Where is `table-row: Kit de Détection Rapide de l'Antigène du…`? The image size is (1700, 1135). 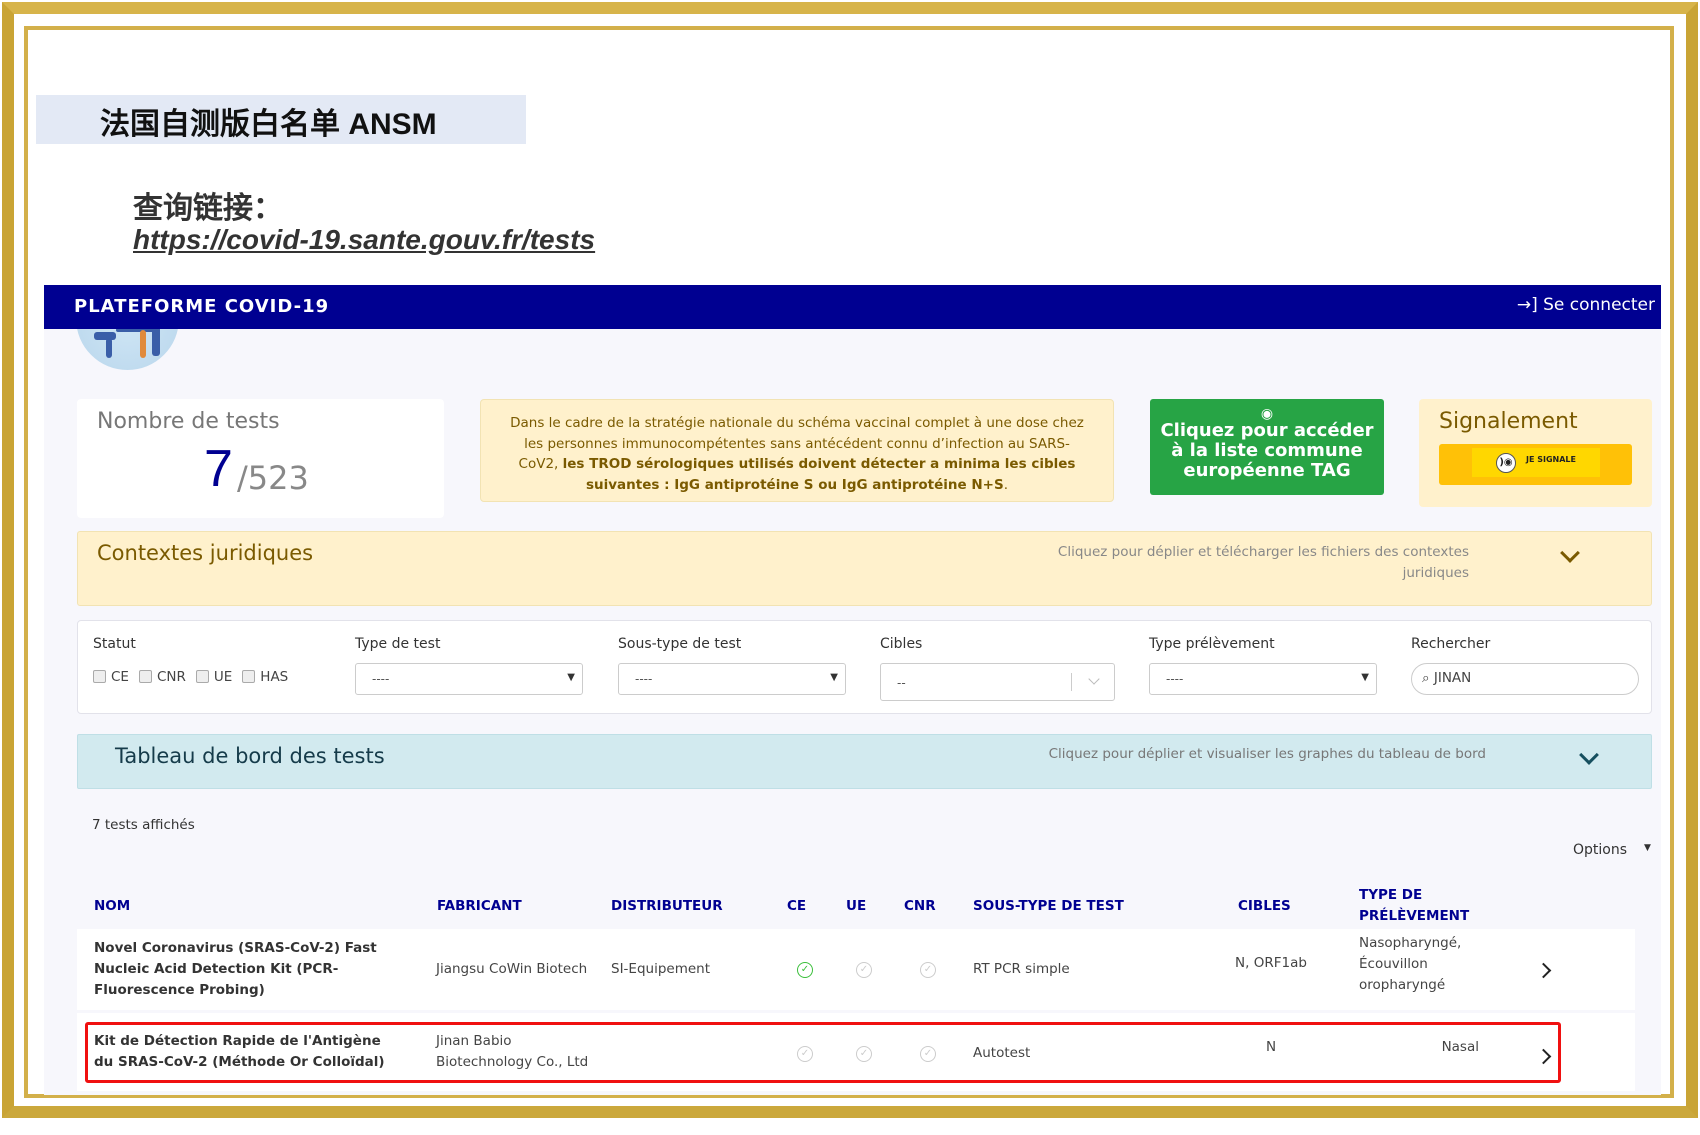 table-row: Kit de Détection Rapide de l'Antigène du… is located at coordinates (856, 1052).